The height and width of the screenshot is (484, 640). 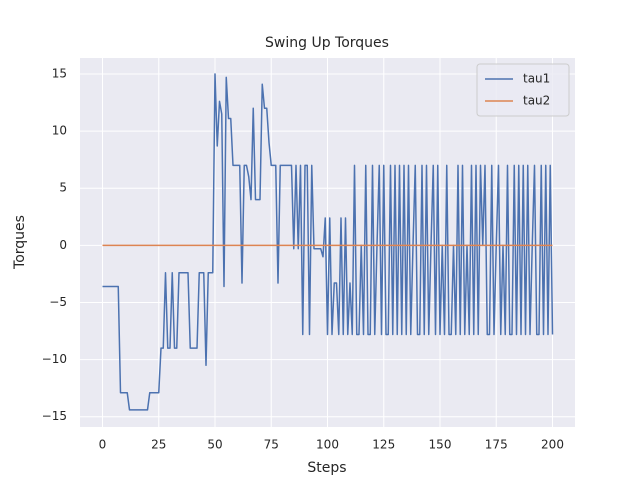 What do you see at coordinates (327, 43) in the screenshot?
I see `chart-title: Swing Up Torques` at bounding box center [327, 43].